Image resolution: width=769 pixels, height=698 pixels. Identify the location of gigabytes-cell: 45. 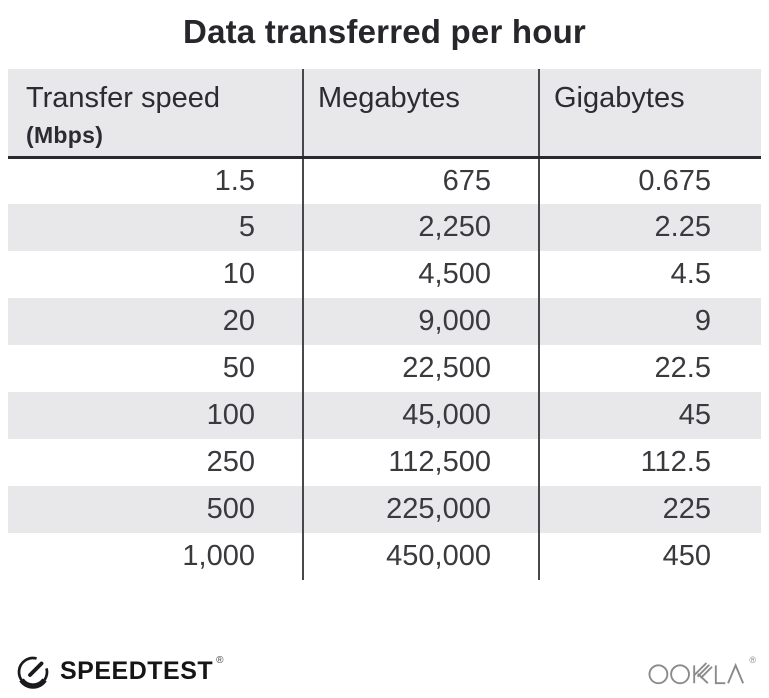
(649, 415).